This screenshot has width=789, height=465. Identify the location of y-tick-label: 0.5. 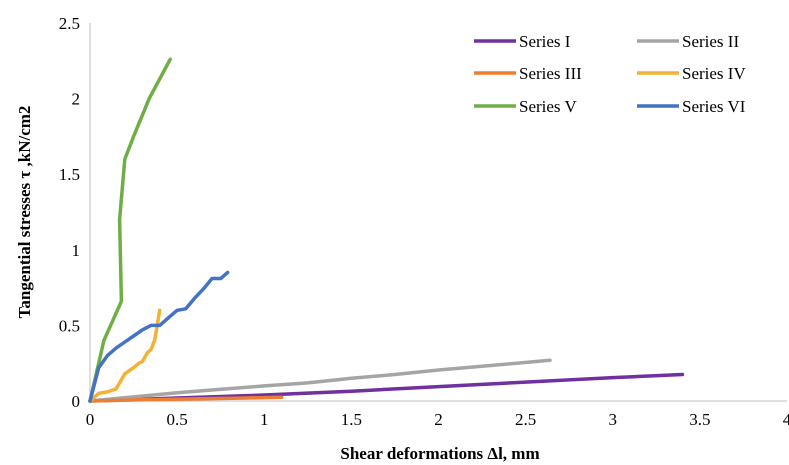
(69, 325).